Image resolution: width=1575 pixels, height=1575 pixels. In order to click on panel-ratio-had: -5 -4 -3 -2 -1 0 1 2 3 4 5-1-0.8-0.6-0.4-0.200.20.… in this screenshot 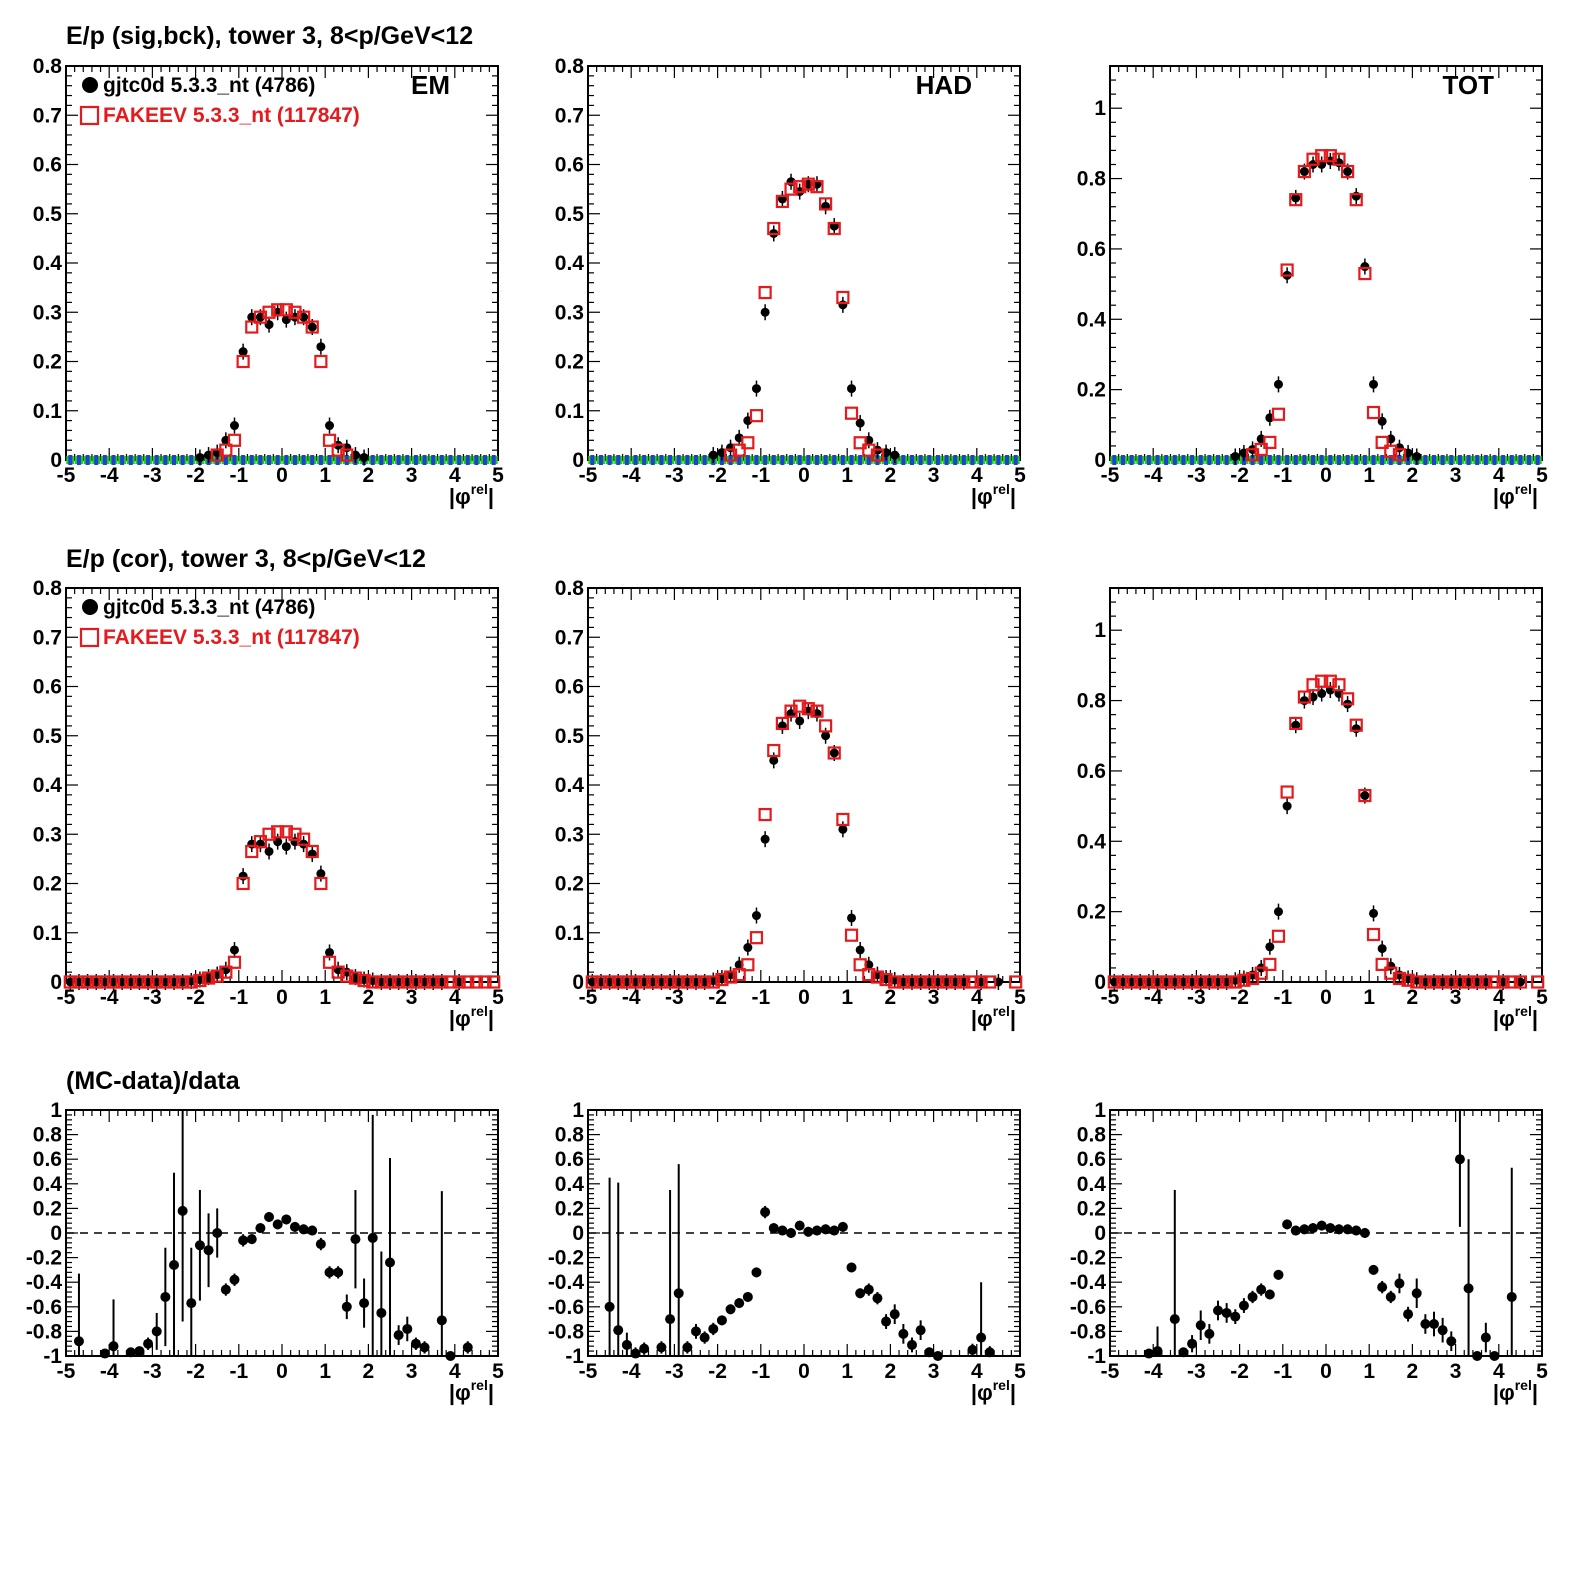, I will do `click(787, 1252)`.